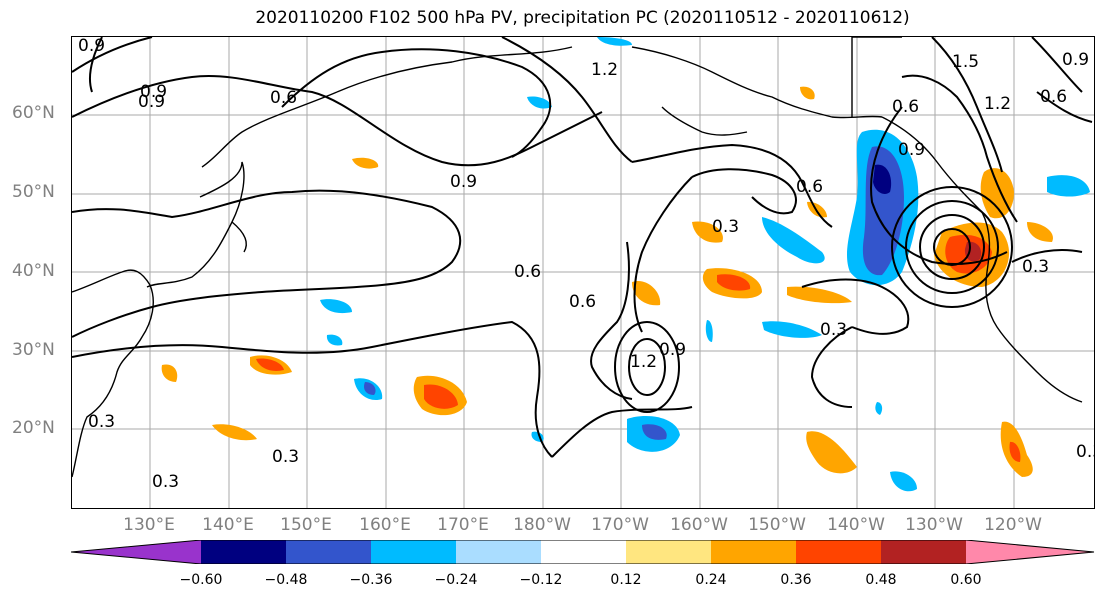 The image size is (1105, 601). I want to click on neg-anomaly-160e-core, so click(370, 388).